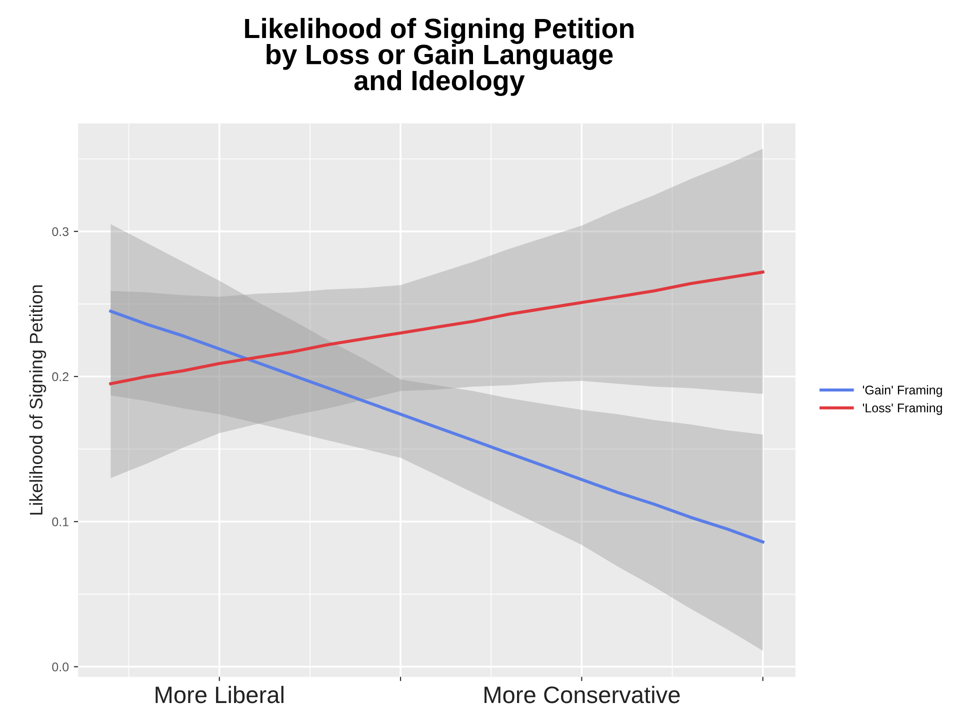  Describe the element at coordinates (902, 409) in the screenshot. I see `legend-label: 'Loss' Framing` at that location.